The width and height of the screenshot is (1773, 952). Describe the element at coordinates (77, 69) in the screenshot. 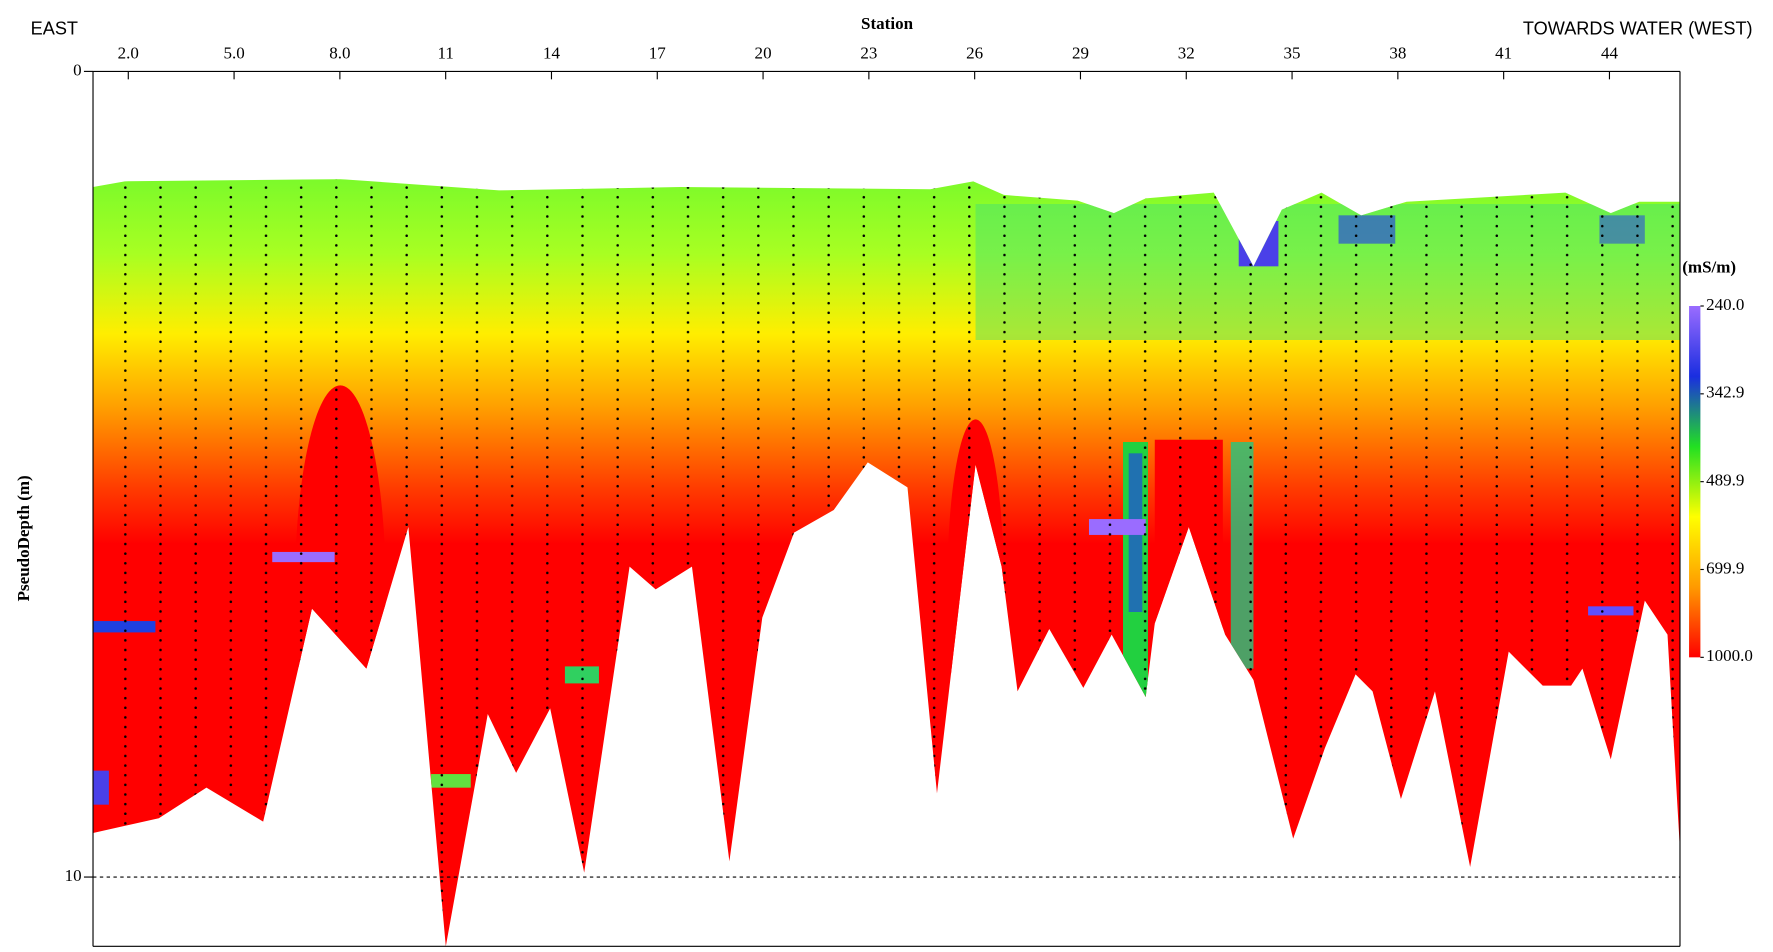

I see `y-tick-label: 0` at that location.